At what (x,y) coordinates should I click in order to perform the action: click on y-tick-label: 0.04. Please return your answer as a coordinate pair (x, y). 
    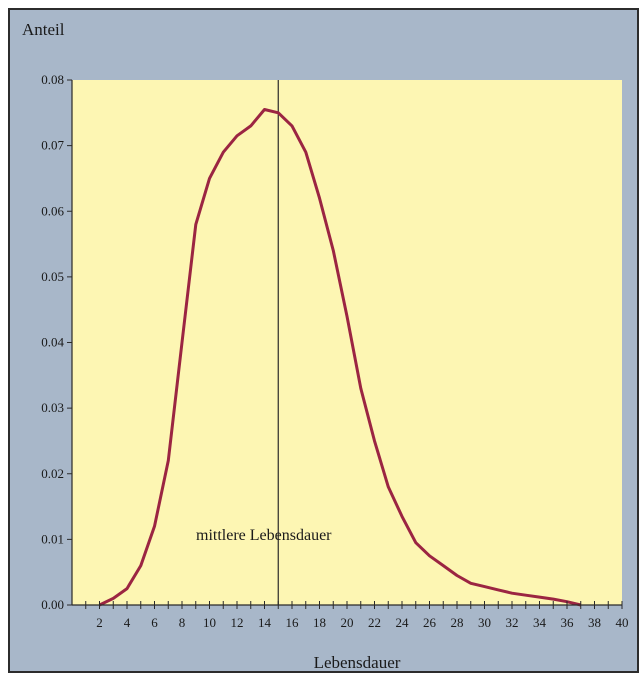
    Looking at the image, I should click on (52, 342).